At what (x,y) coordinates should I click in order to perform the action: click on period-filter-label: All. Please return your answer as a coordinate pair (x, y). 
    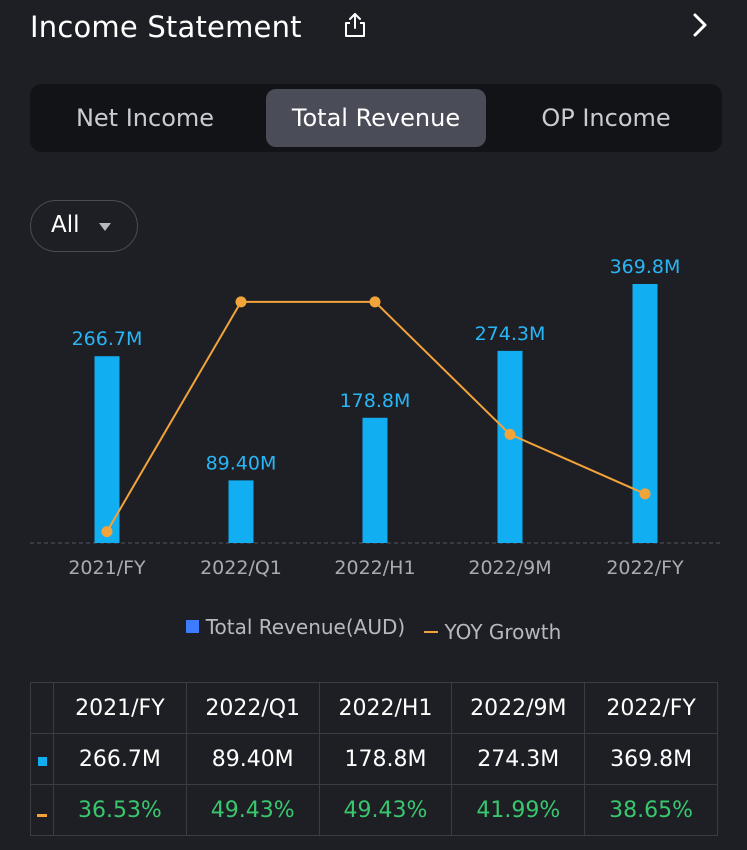
    Looking at the image, I should click on (65, 225).